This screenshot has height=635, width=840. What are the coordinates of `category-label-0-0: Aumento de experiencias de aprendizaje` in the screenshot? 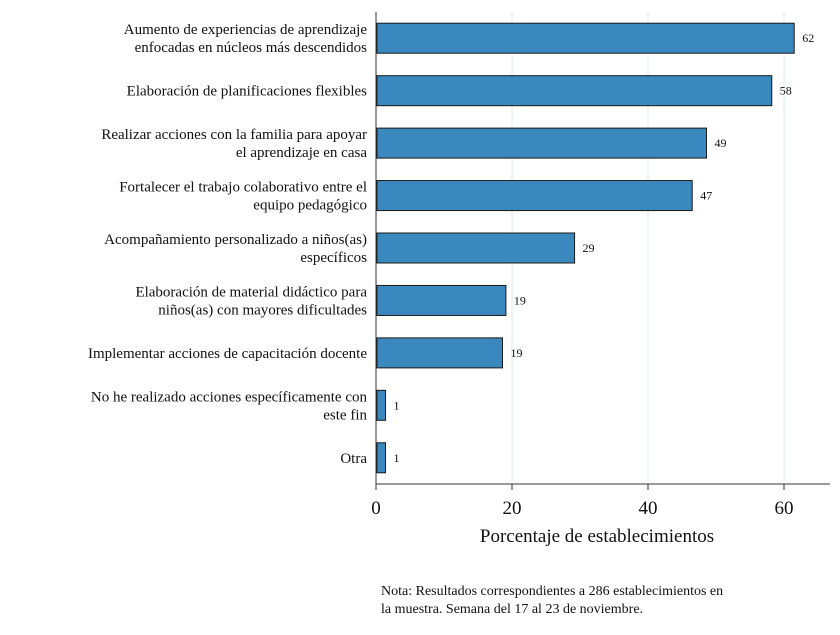 It's located at (246, 30).